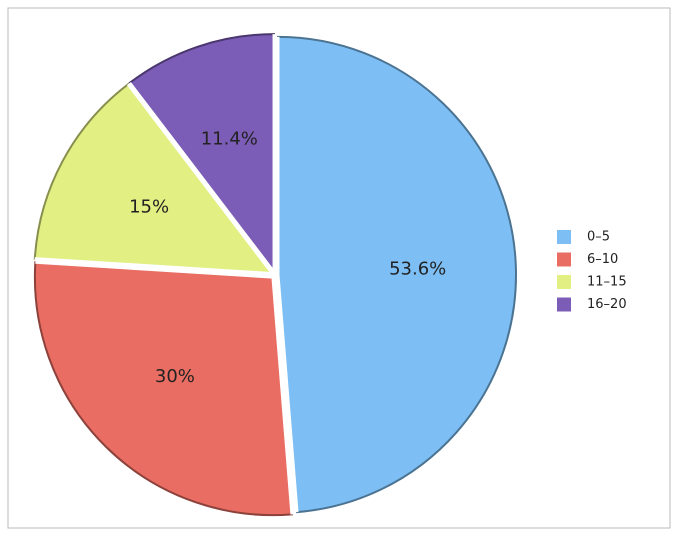 This screenshot has width=678, height=537. Describe the element at coordinates (149, 207) in the screenshot. I see `value-label: 15%` at that location.